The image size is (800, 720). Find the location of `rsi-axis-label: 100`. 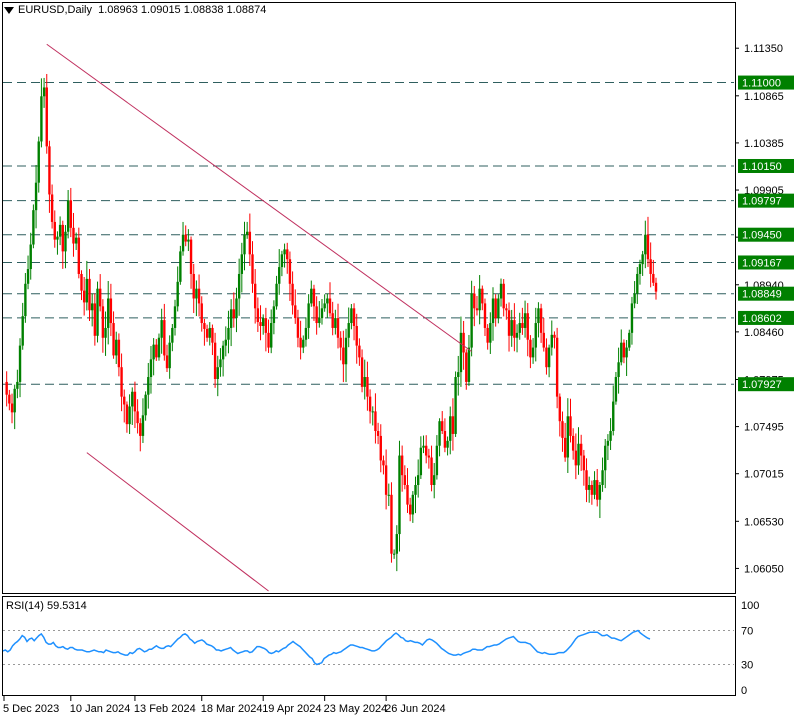

rsi-axis-label: 100 is located at coordinates (750, 606).